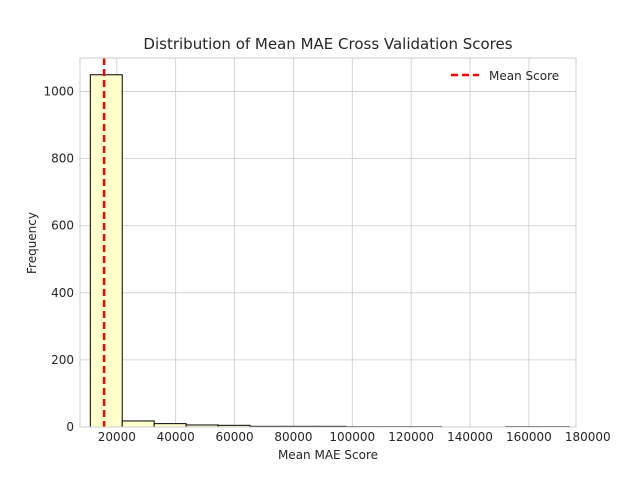 The width and height of the screenshot is (640, 480). What do you see at coordinates (62, 226) in the screenshot?
I see `y-tick-label: 600` at bounding box center [62, 226].